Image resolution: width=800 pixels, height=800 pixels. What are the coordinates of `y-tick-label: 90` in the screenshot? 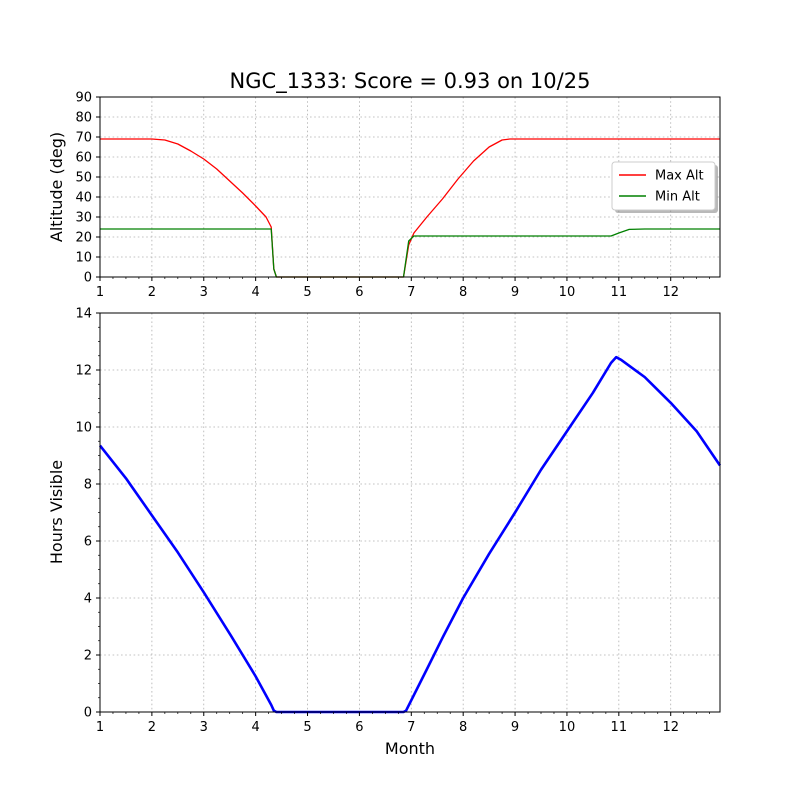 It's located at (83, 98).